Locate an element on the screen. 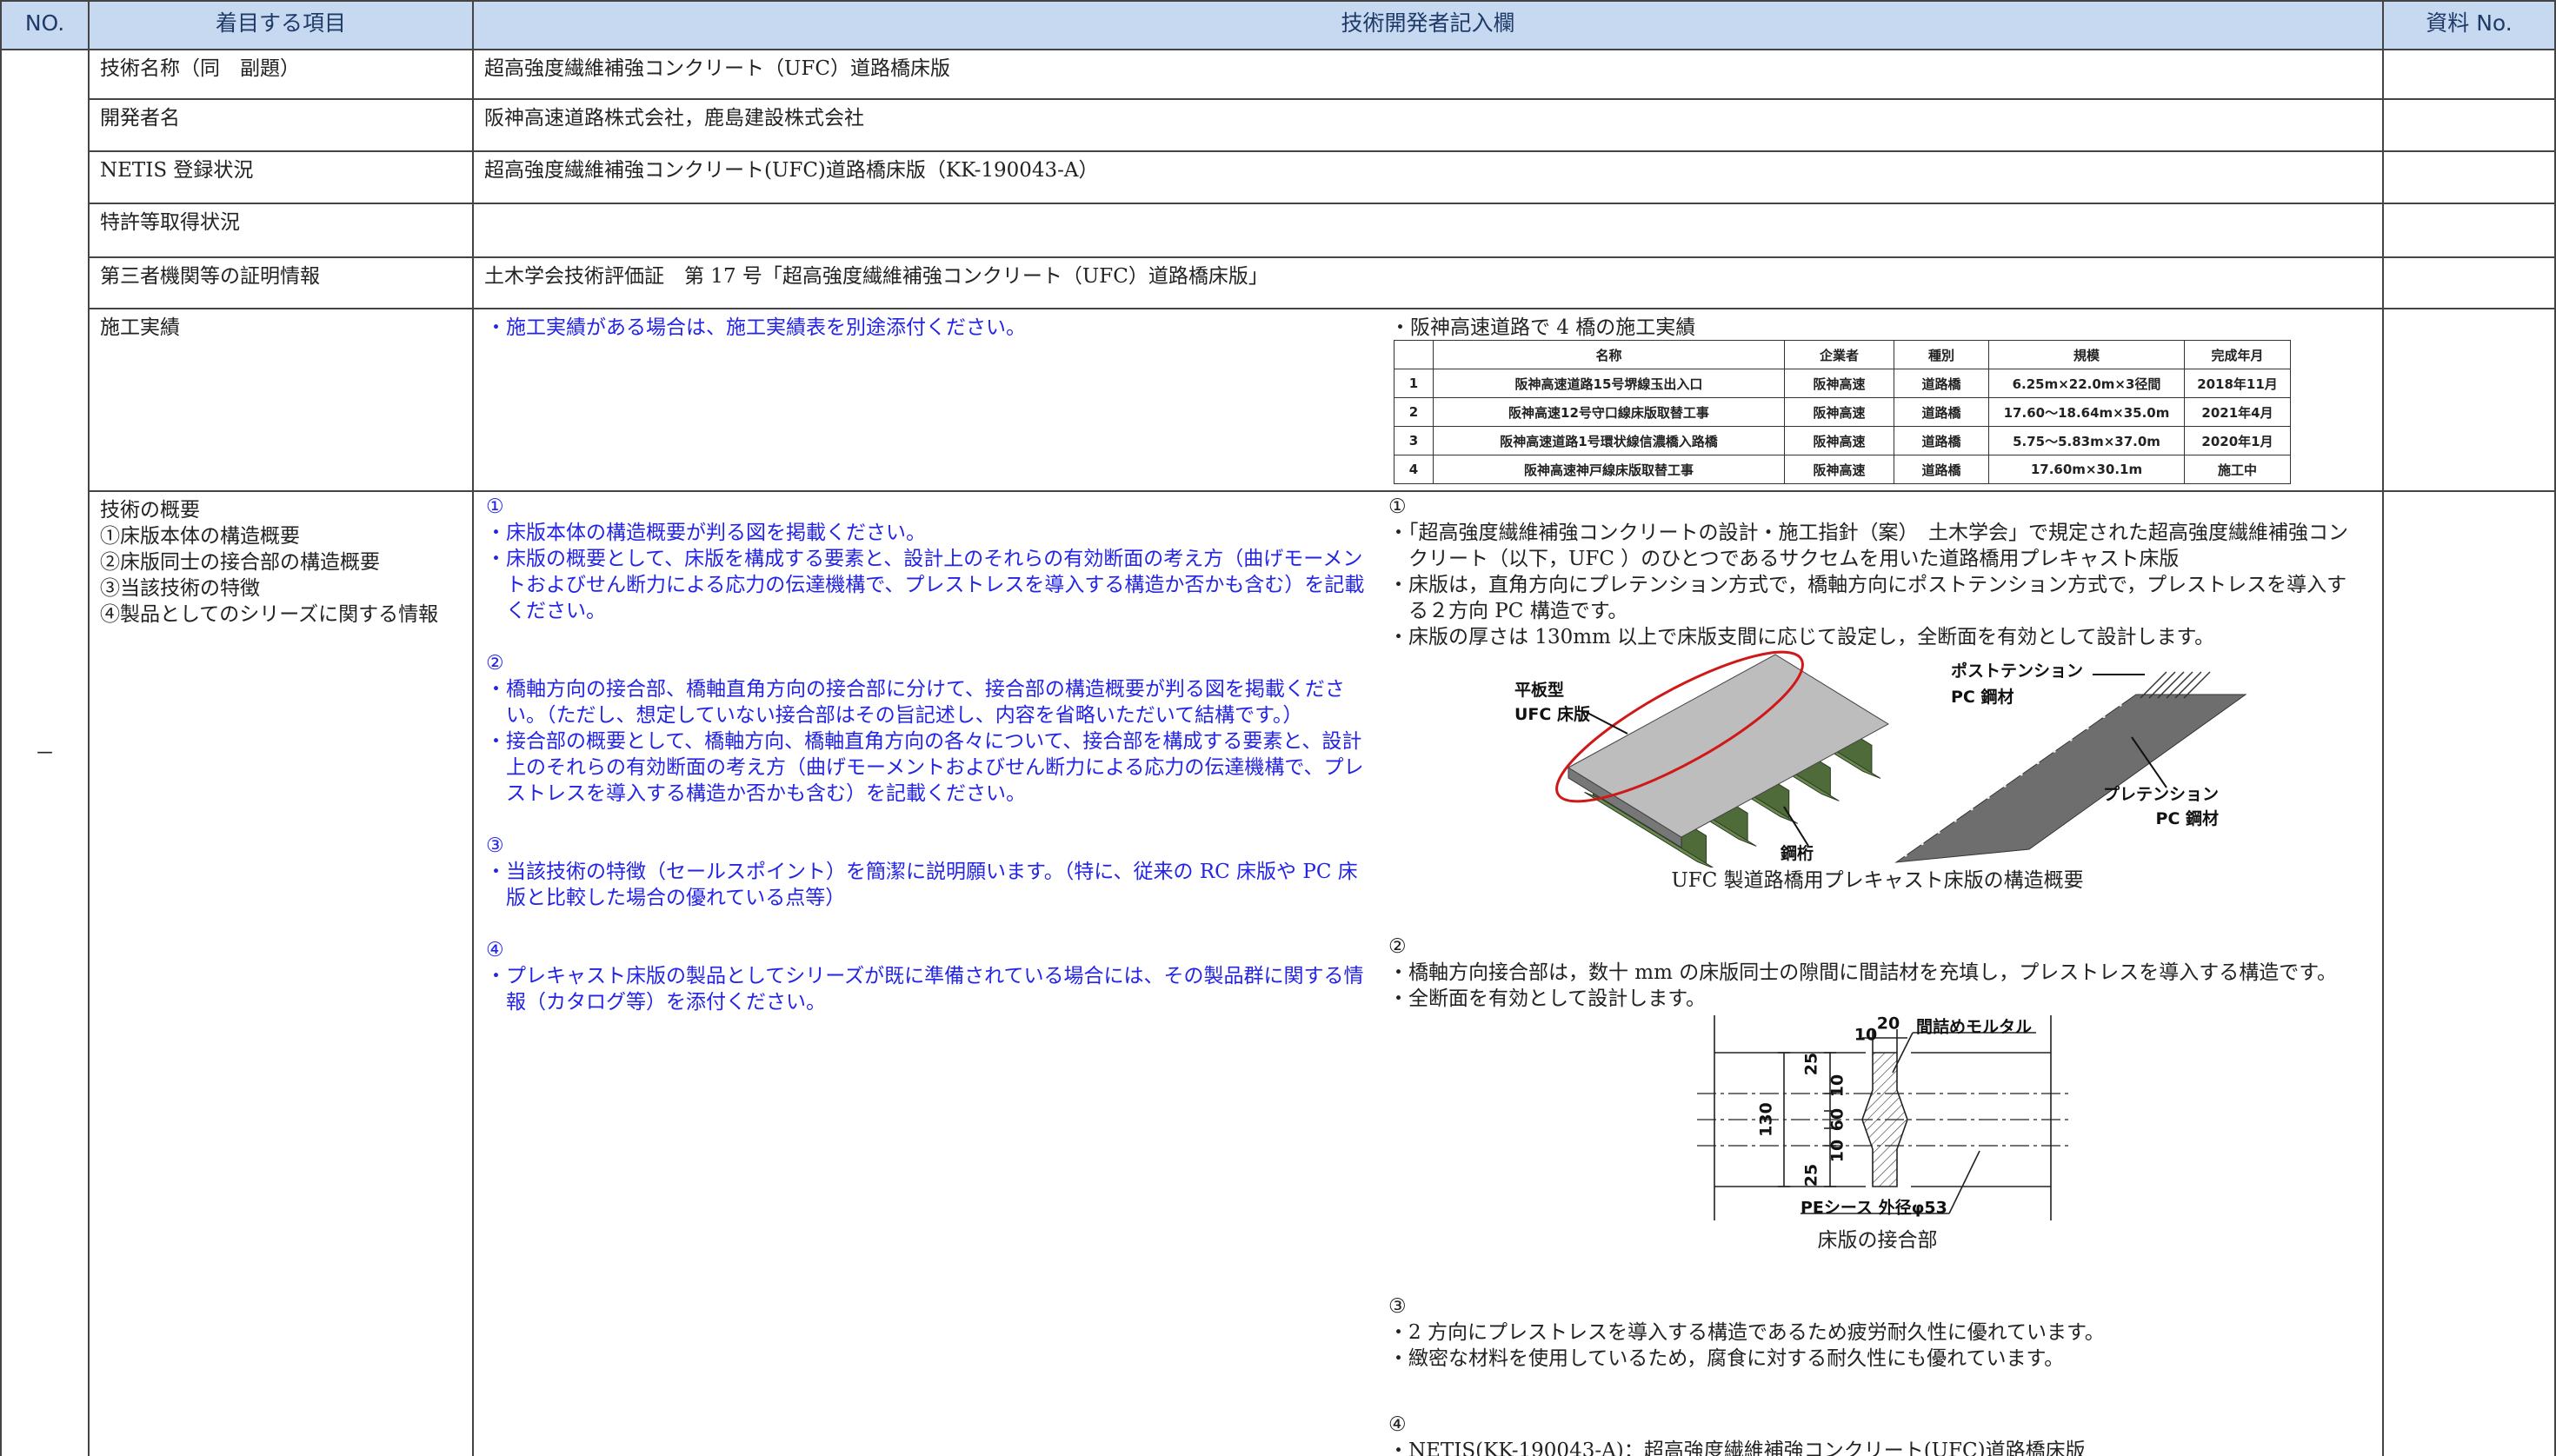 The height and width of the screenshot is (1456, 2556). figure-label: 130 is located at coordinates (1766, 1119).